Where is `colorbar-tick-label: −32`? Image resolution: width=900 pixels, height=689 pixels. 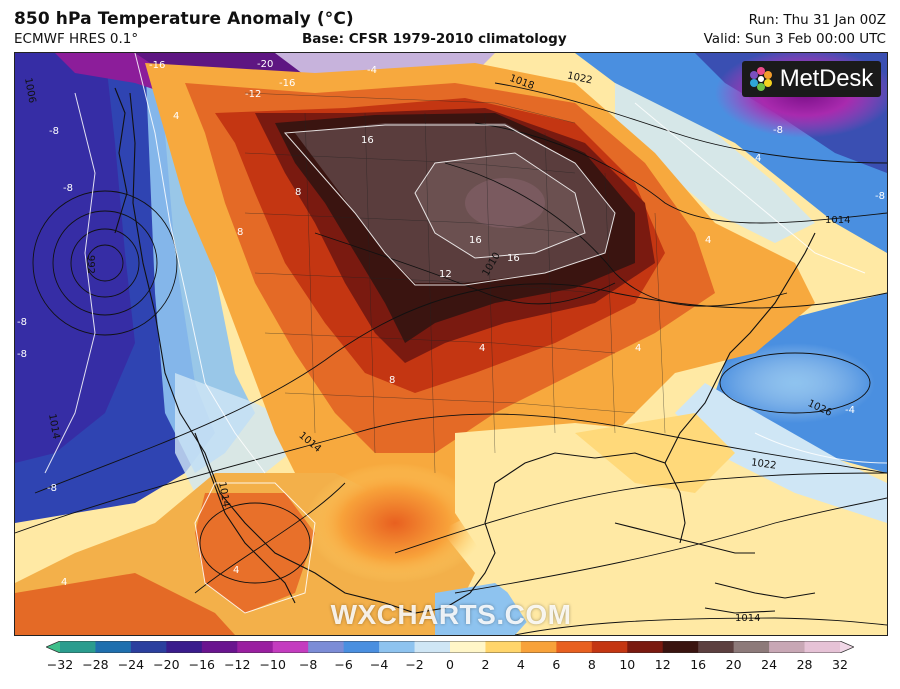 colorbar-tick-label: −32 is located at coordinates (60, 664).